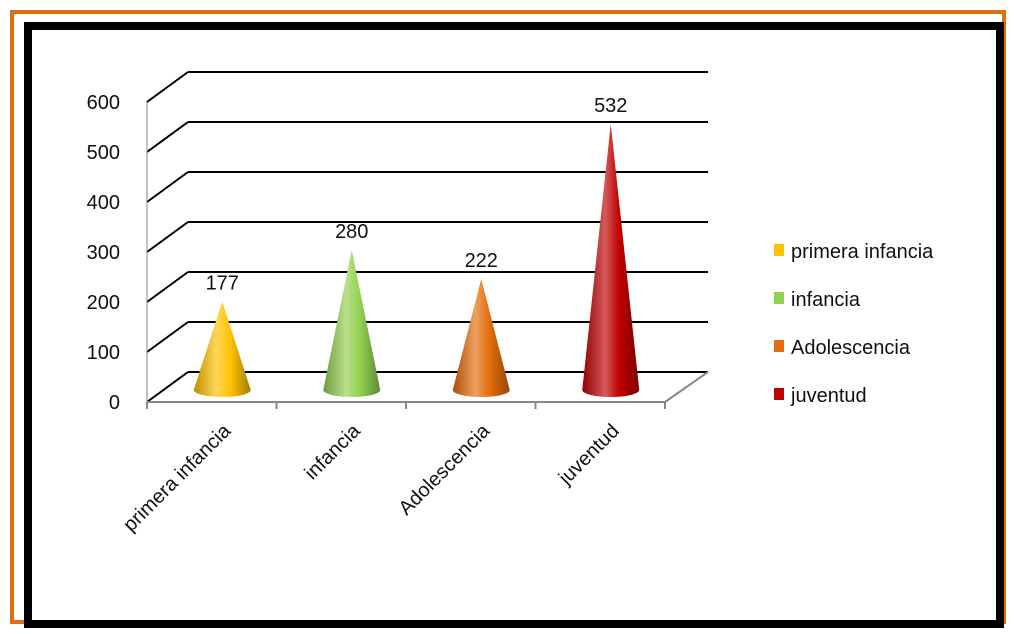  What do you see at coordinates (862, 252) in the screenshot?
I see `legend-label: primera infancia` at bounding box center [862, 252].